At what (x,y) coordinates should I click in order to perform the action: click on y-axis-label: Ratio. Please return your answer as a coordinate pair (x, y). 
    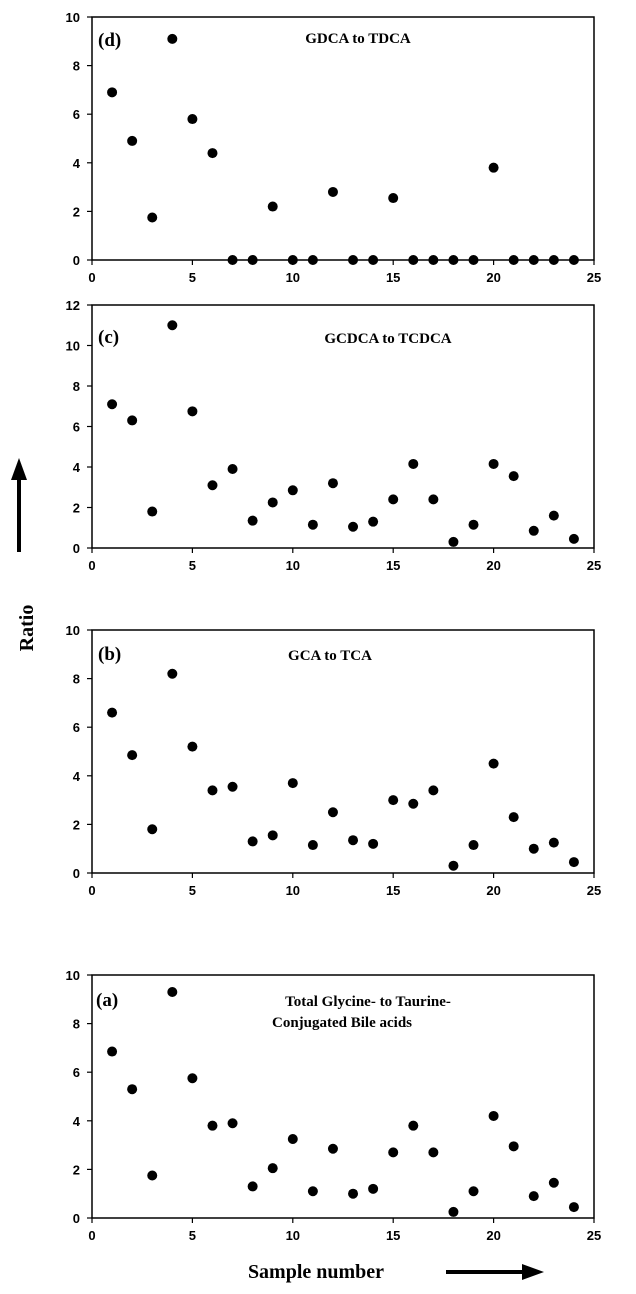
    Looking at the image, I should click on (27, 628).